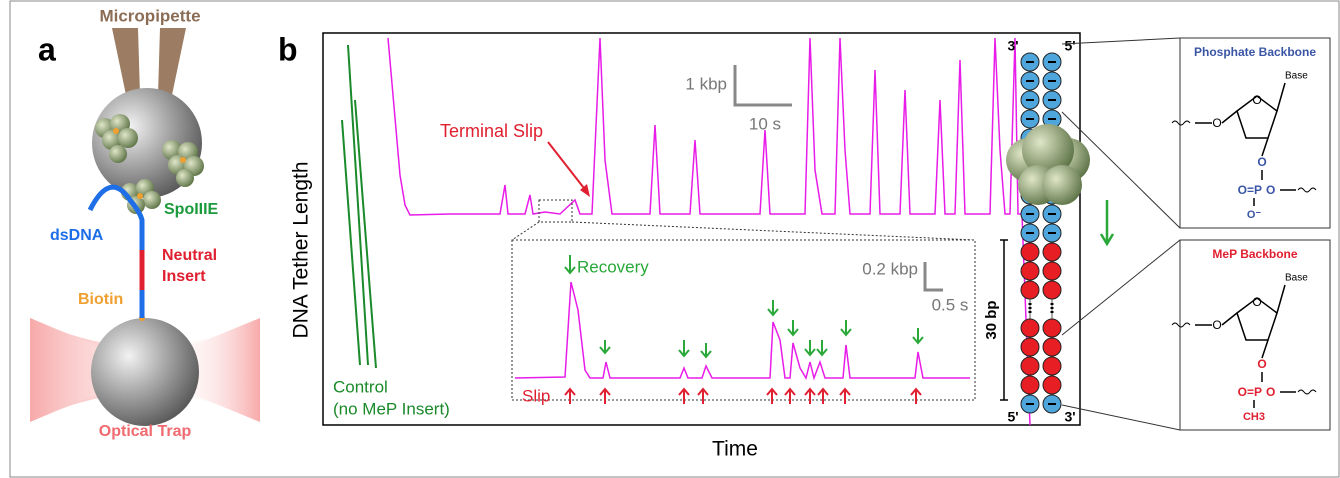 Image resolution: width=1340 pixels, height=478 pixels. What do you see at coordinates (491, 131) in the screenshot?
I see `terminal-slip-label: Terminal Slip` at bounding box center [491, 131].